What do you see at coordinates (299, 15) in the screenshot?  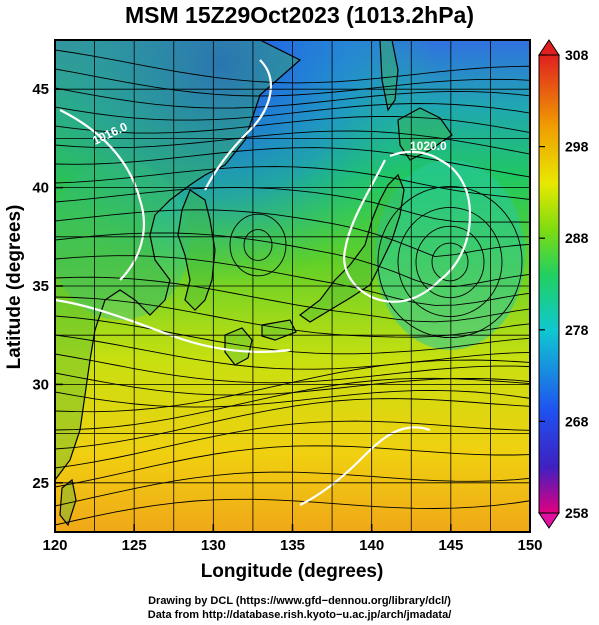 I see `chart-title: MSM 15Z29Oct2023 (1013.2hPa)` at bounding box center [299, 15].